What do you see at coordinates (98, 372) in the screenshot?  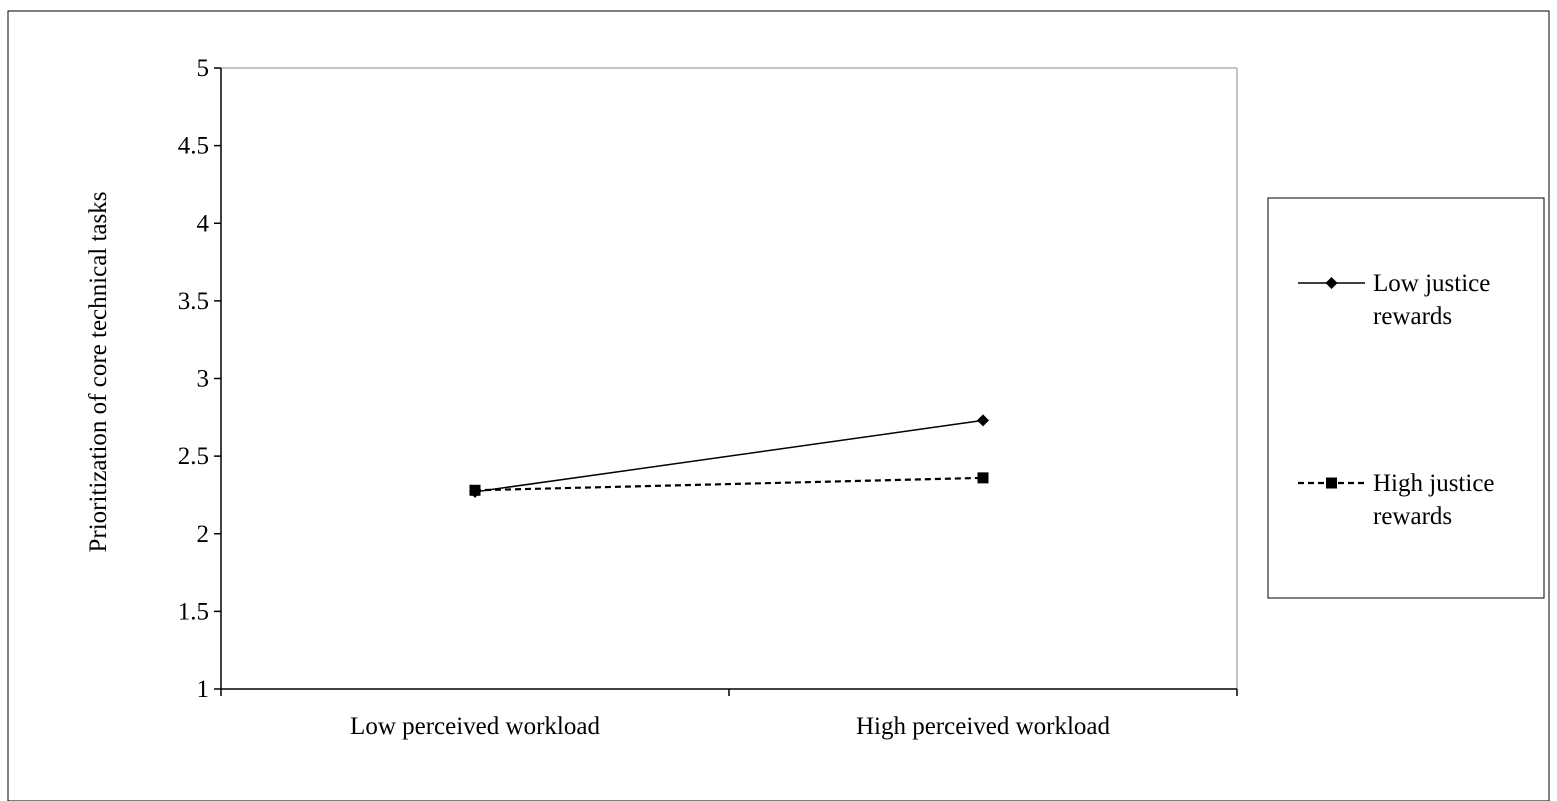 I see `y-axis-title: Prioritization of core technical tasks` at bounding box center [98, 372].